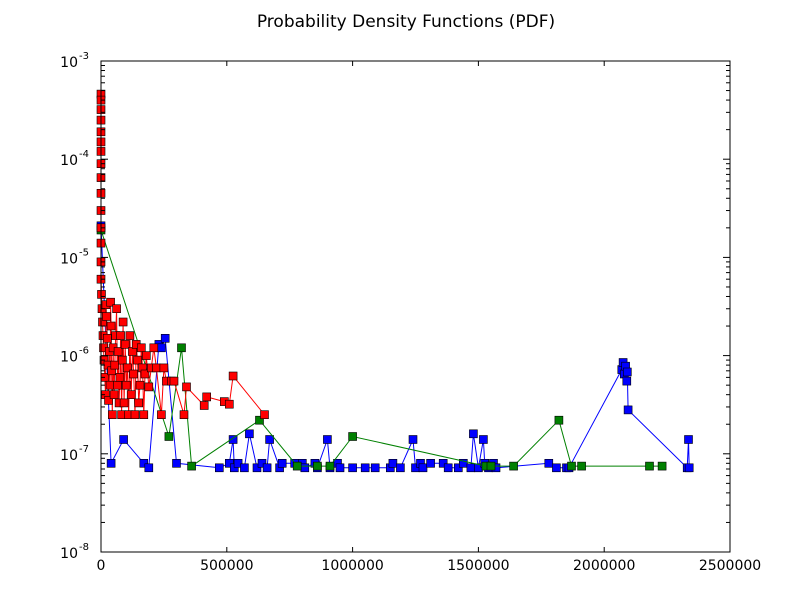 This screenshot has height=612, width=812. Describe the element at coordinates (84, 351) in the screenshot. I see `y-tick-exponent: -6` at that location.